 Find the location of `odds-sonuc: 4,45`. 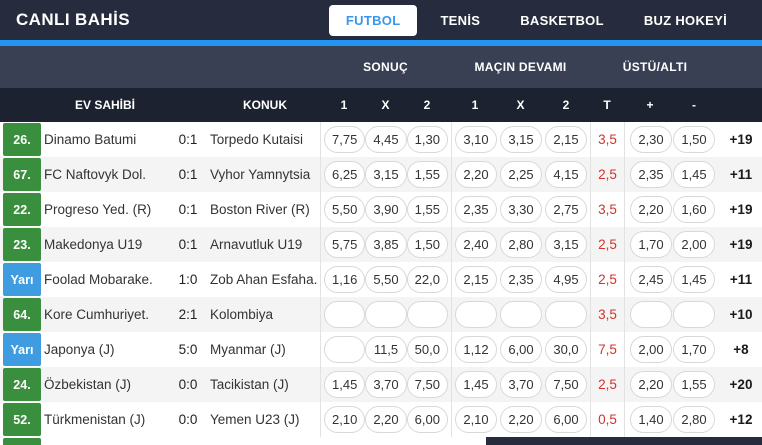

odds-sonuc: 4,45 is located at coordinates (386, 139).